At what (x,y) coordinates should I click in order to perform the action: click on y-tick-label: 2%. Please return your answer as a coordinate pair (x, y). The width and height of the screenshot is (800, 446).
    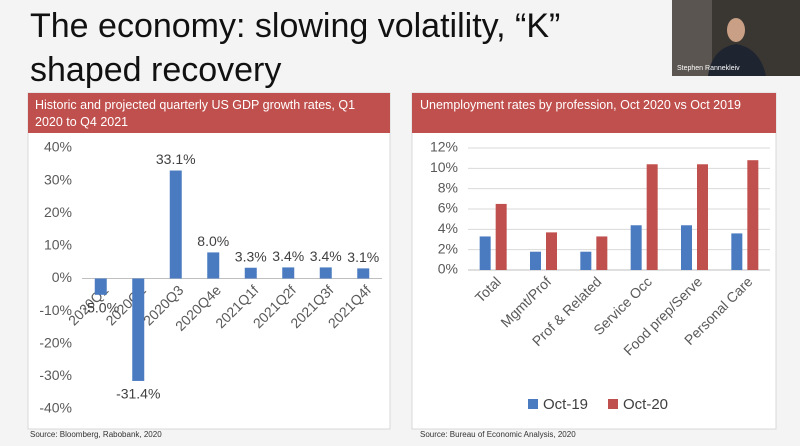
    Looking at the image, I should click on (448, 248).